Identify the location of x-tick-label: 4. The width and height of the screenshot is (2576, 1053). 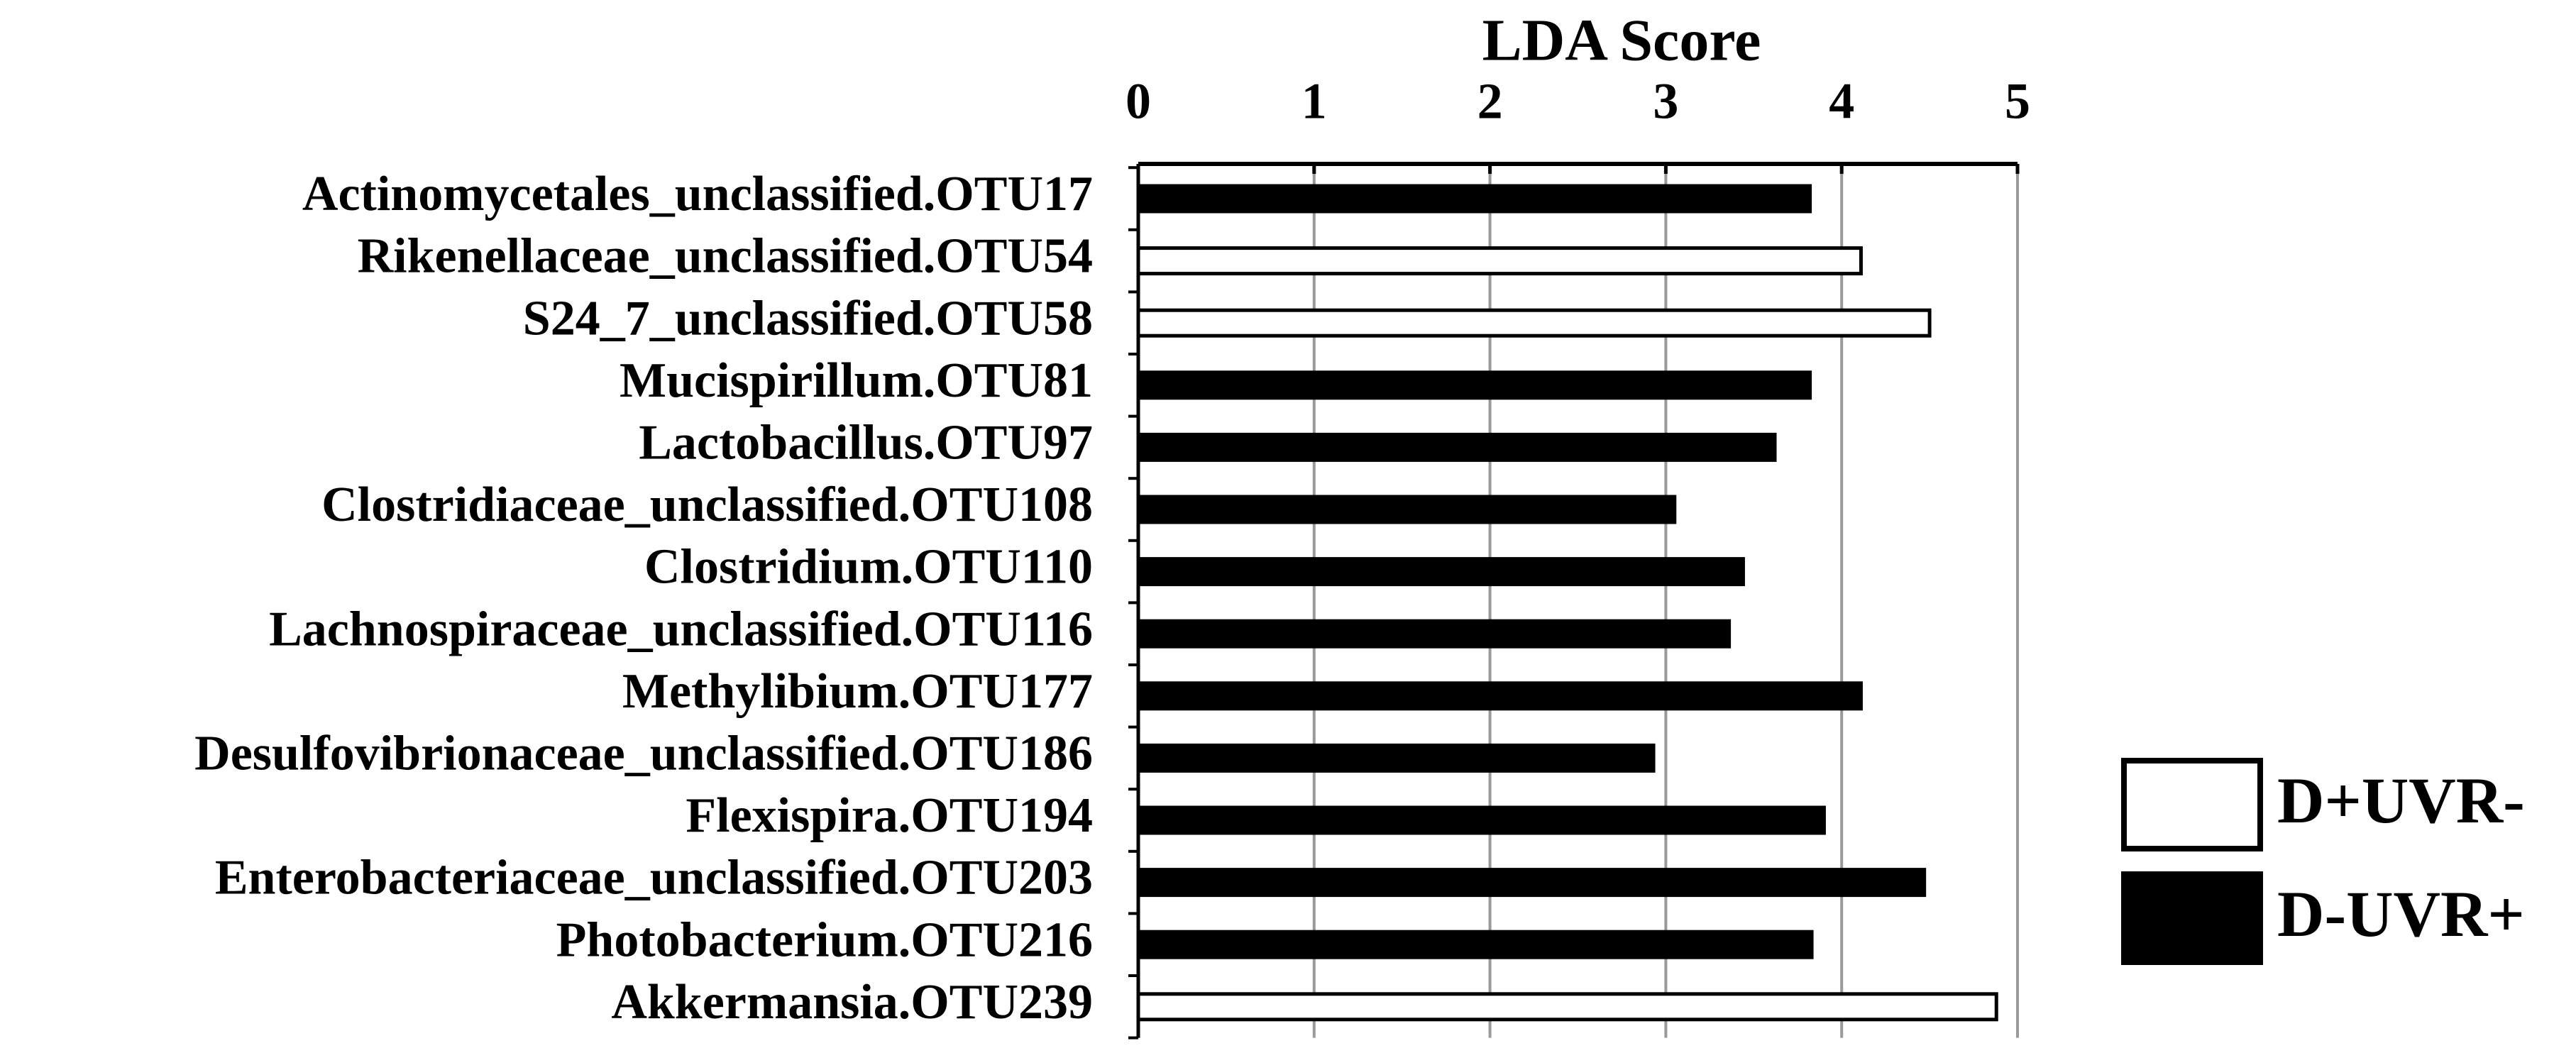
(1841, 101).